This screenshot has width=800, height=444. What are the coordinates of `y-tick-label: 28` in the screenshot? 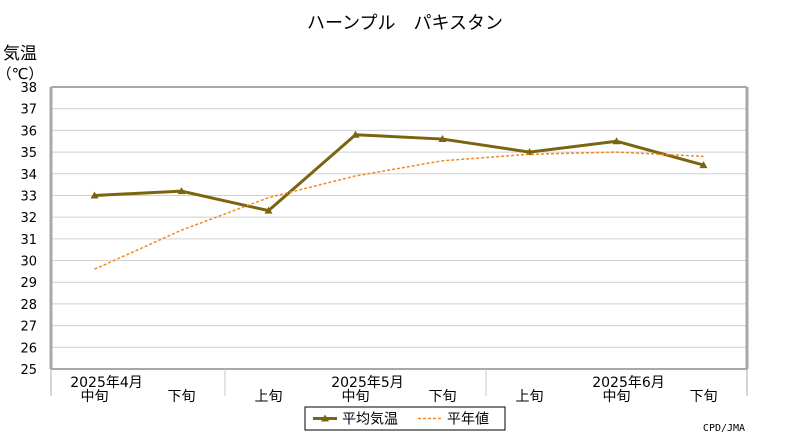 It's located at (28, 305).